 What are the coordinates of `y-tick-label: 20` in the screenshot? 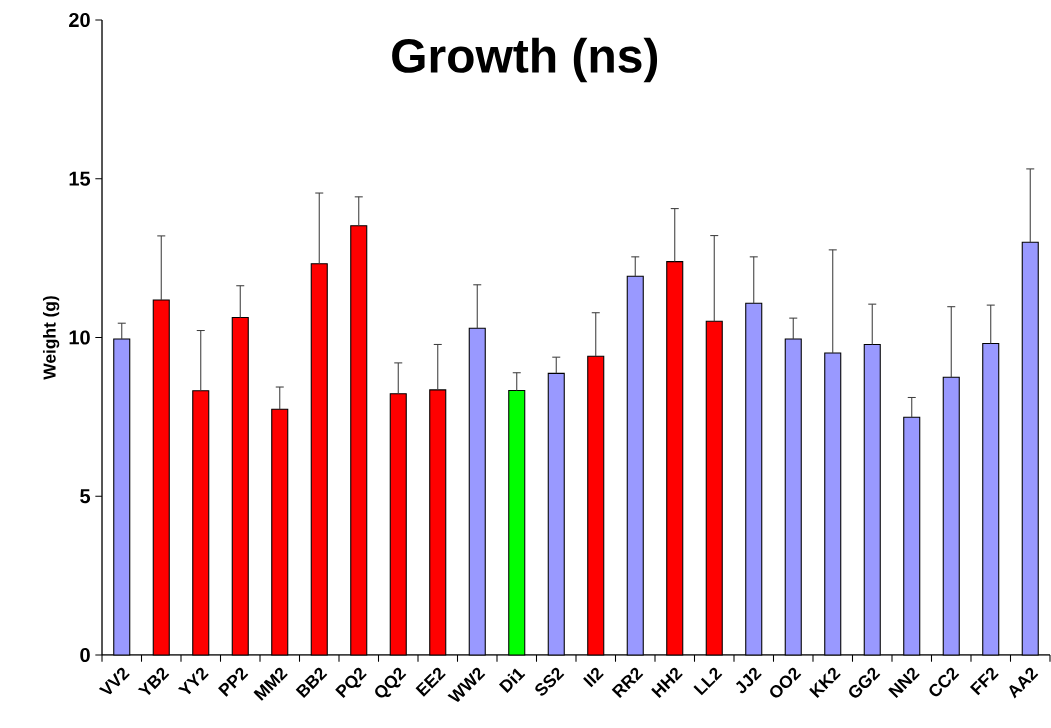 It's located at (79, 20).